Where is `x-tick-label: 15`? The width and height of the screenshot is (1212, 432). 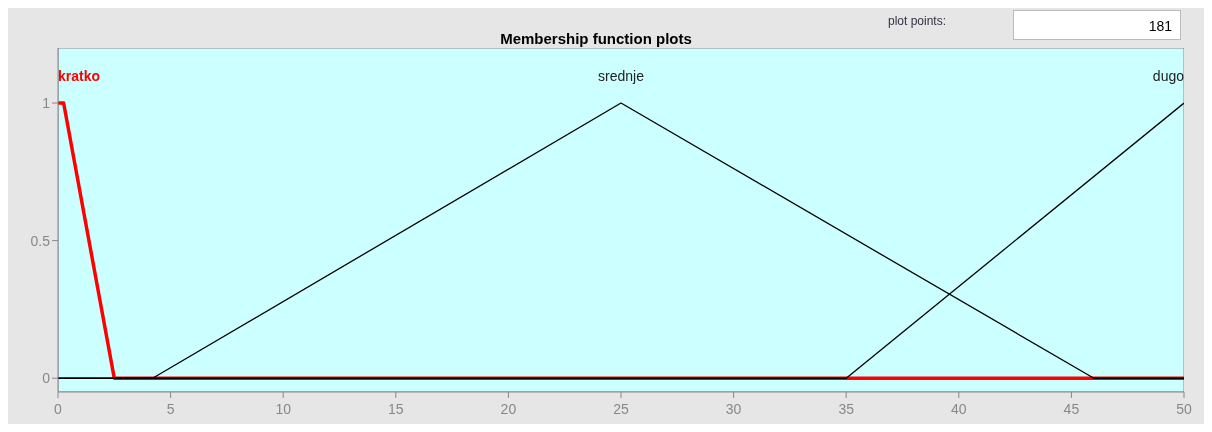
x-tick-label: 15 is located at coordinates (396, 408).